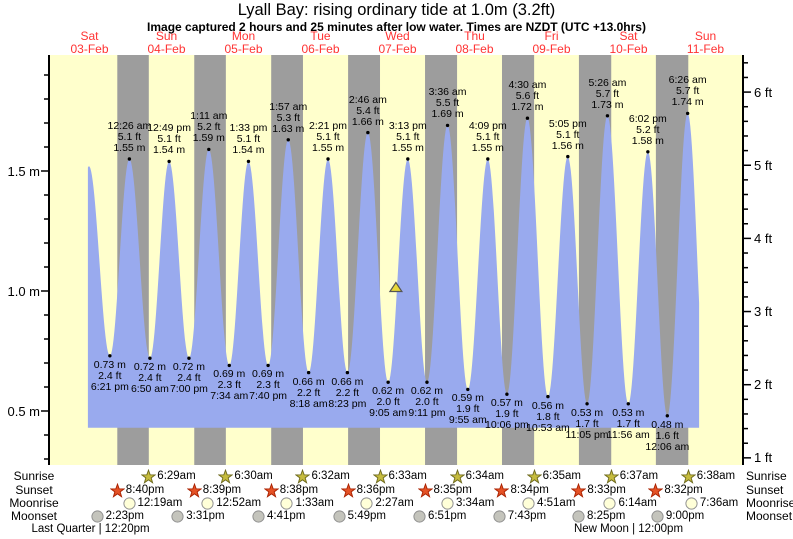 This screenshot has width=793, height=539. I want to click on high-tide-annotation-line: 5.1 ft, so click(328, 137).